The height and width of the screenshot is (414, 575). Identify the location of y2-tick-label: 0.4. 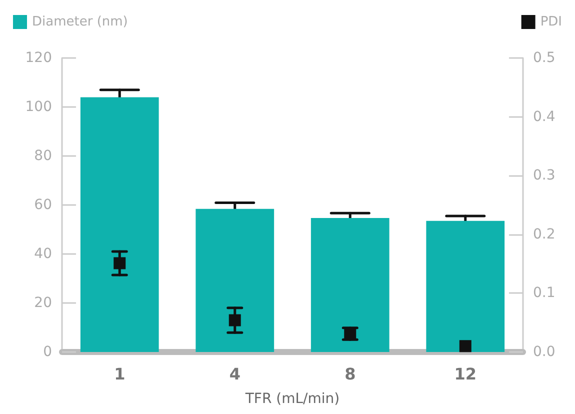
(544, 116).